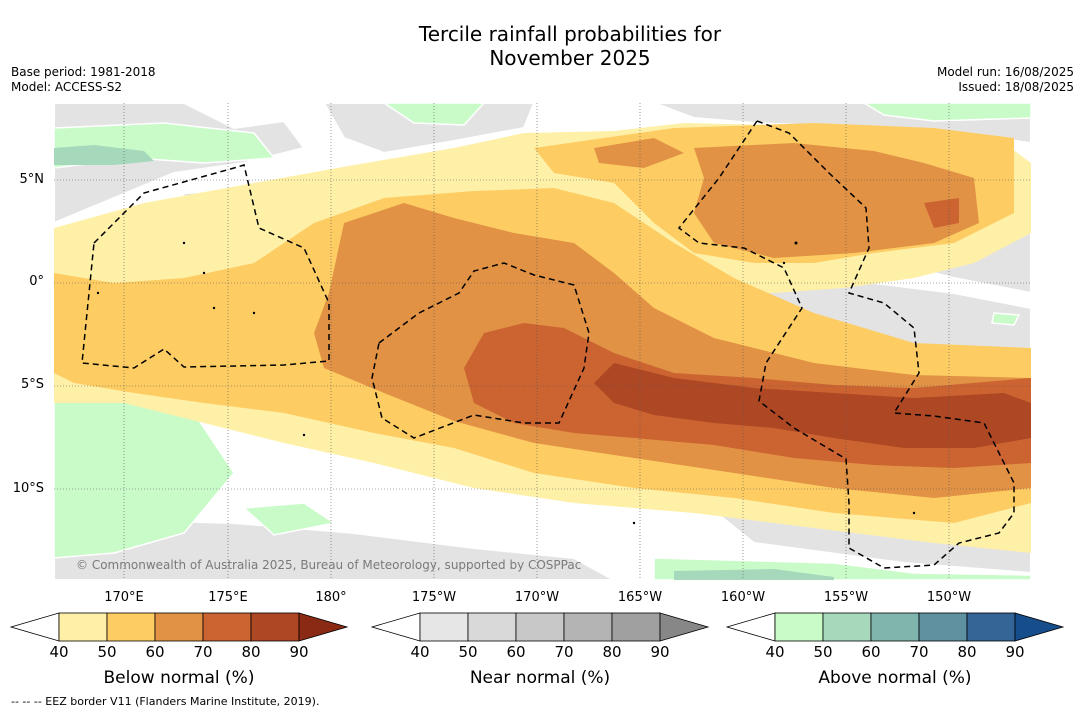 This screenshot has width=1085, height=713. I want to click on near-normal-min-arrow, so click(396, 627).